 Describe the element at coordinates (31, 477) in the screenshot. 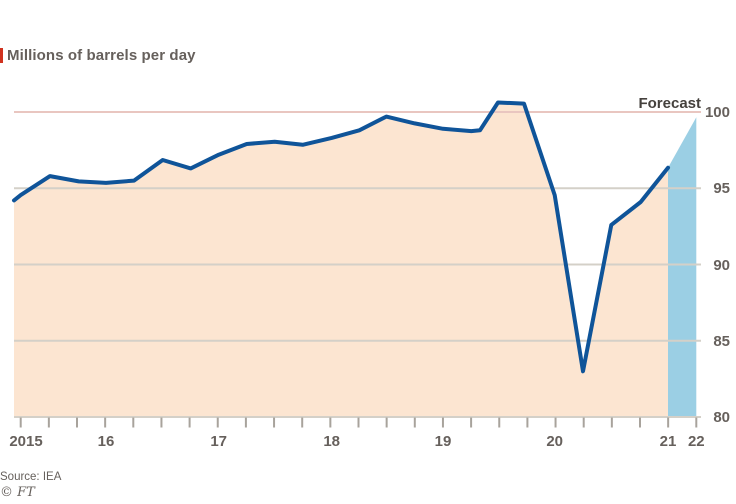

I see `source-credit: Source: IEA` at that location.